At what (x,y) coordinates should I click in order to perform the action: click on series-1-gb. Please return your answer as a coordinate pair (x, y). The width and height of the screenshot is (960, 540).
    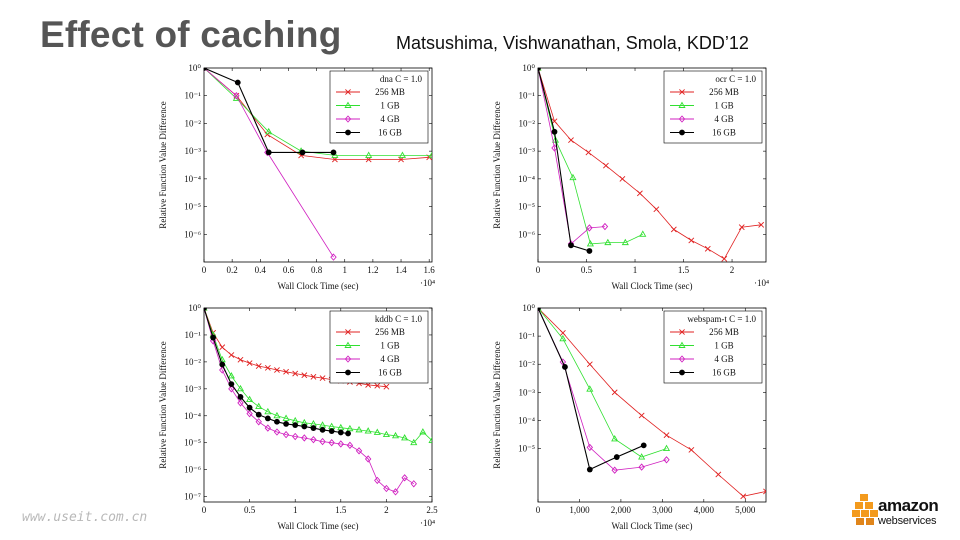
    Looking at the image, I should click on (592, 157).